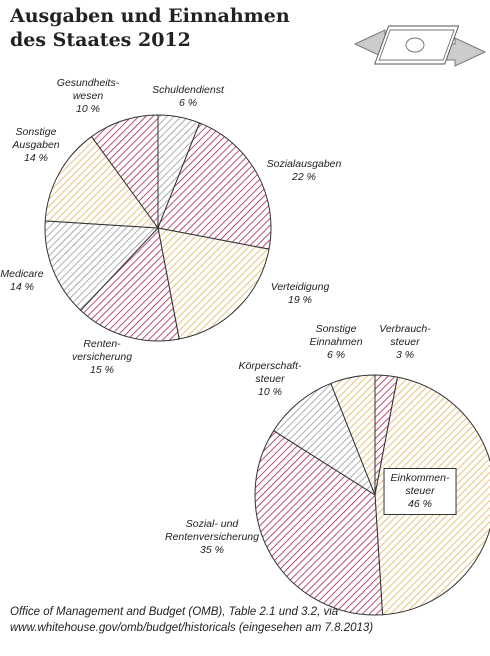  Describe the element at coordinates (102, 370) in the screenshot. I see `value-label: 15 %` at that location.